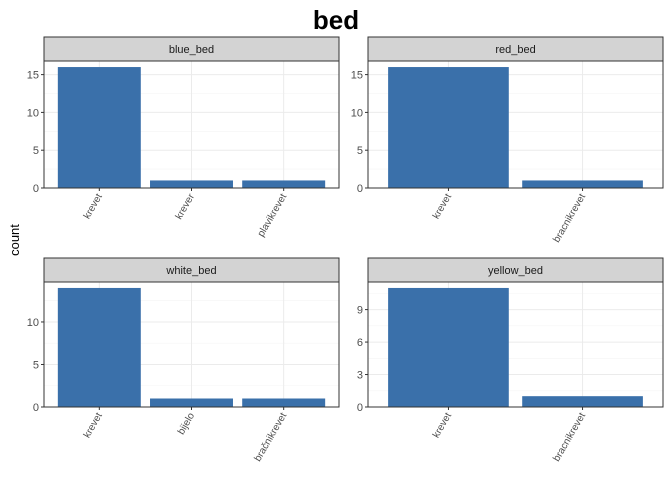 This screenshot has width=672, height=480. I want to click on y-tick-label: 3, so click(360, 376).